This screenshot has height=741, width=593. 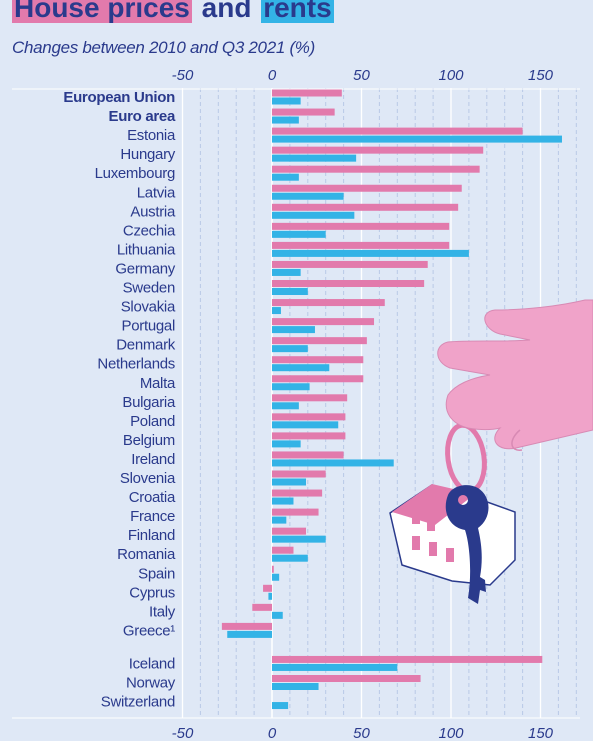 What do you see at coordinates (158, 383) in the screenshot?
I see `country-label: Malta` at bounding box center [158, 383].